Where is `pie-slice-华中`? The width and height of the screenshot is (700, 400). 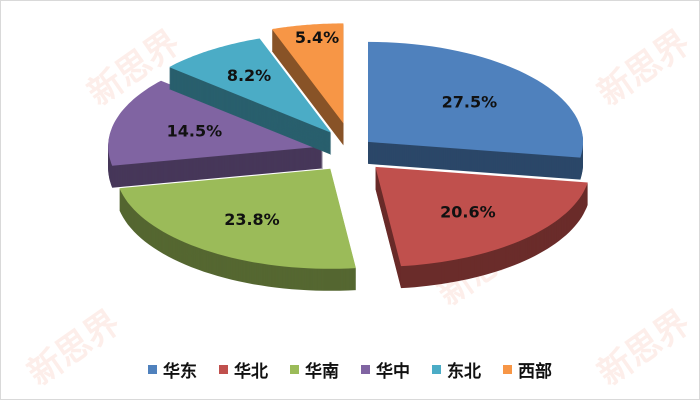
pie-slice-华中 is located at coordinates (216, 134).